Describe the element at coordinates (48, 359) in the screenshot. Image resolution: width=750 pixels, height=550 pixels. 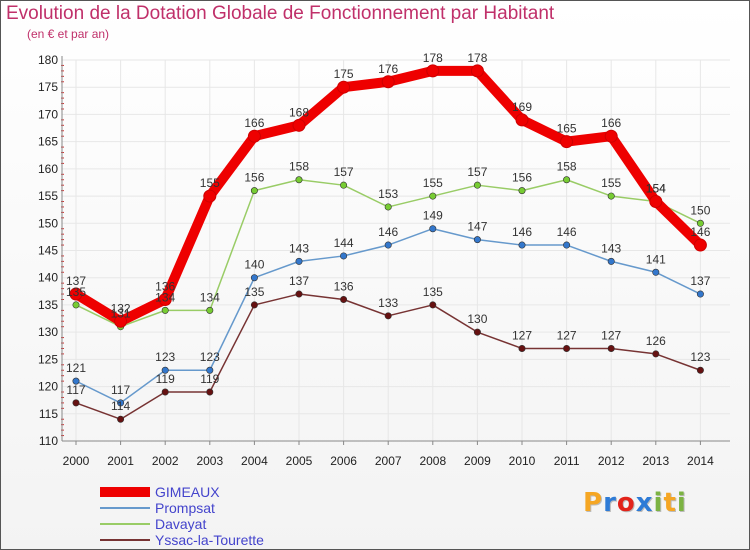
I see `y-tick-label: 125` at that location.